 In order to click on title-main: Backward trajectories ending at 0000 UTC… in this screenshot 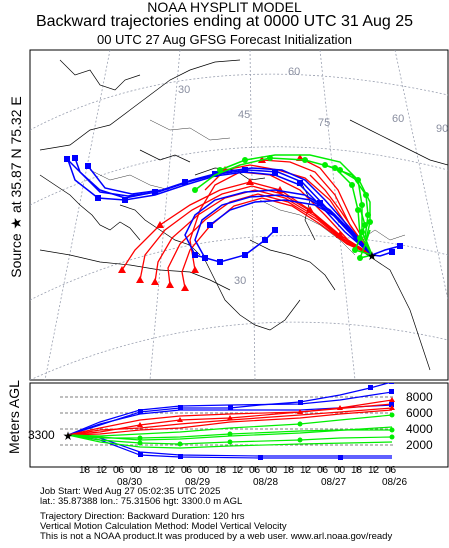, I will do `click(224, 21)`.